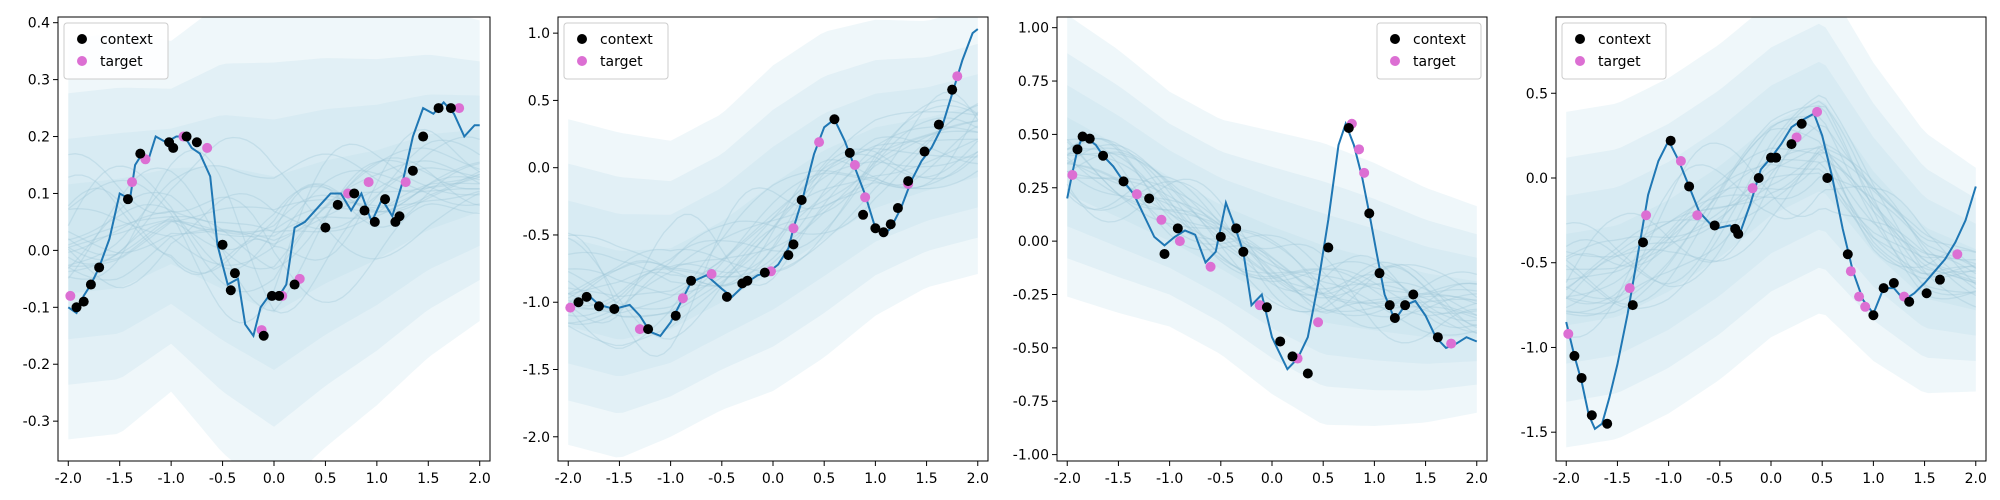 The height and width of the screenshot is (500, 2000). What do you see at coordinates (1031, 456) in the screenshot?
I see `y-tick-label: -1.00` at bounding box center [1031, 456].